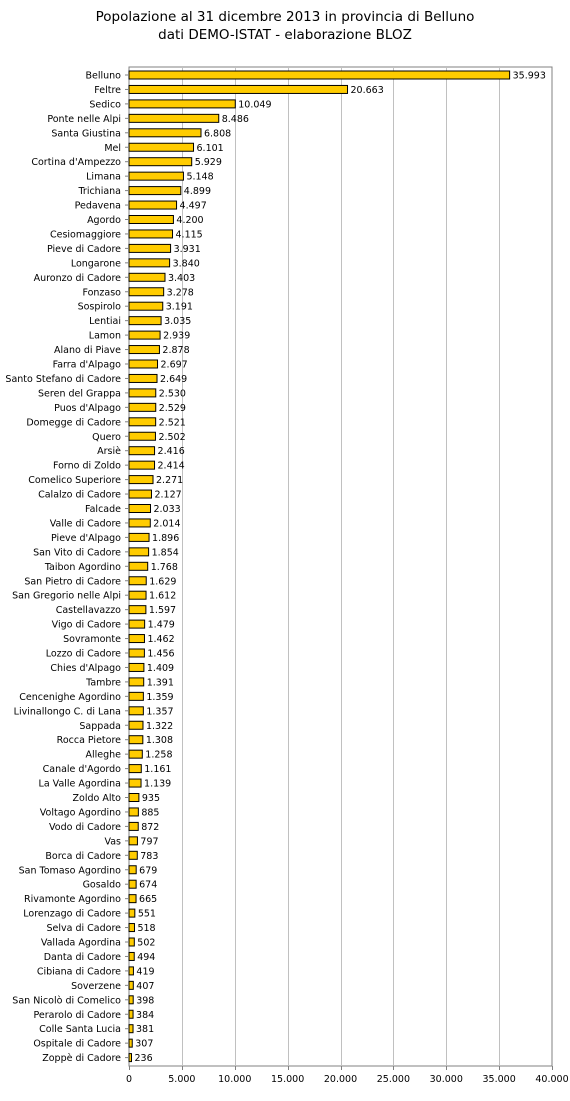 The height and width of the screenshot is (1101, 570). What do you see at coordinates (150, 812) in the screenshot?
I see `value-label: 885` at bounding box center [150, 812].